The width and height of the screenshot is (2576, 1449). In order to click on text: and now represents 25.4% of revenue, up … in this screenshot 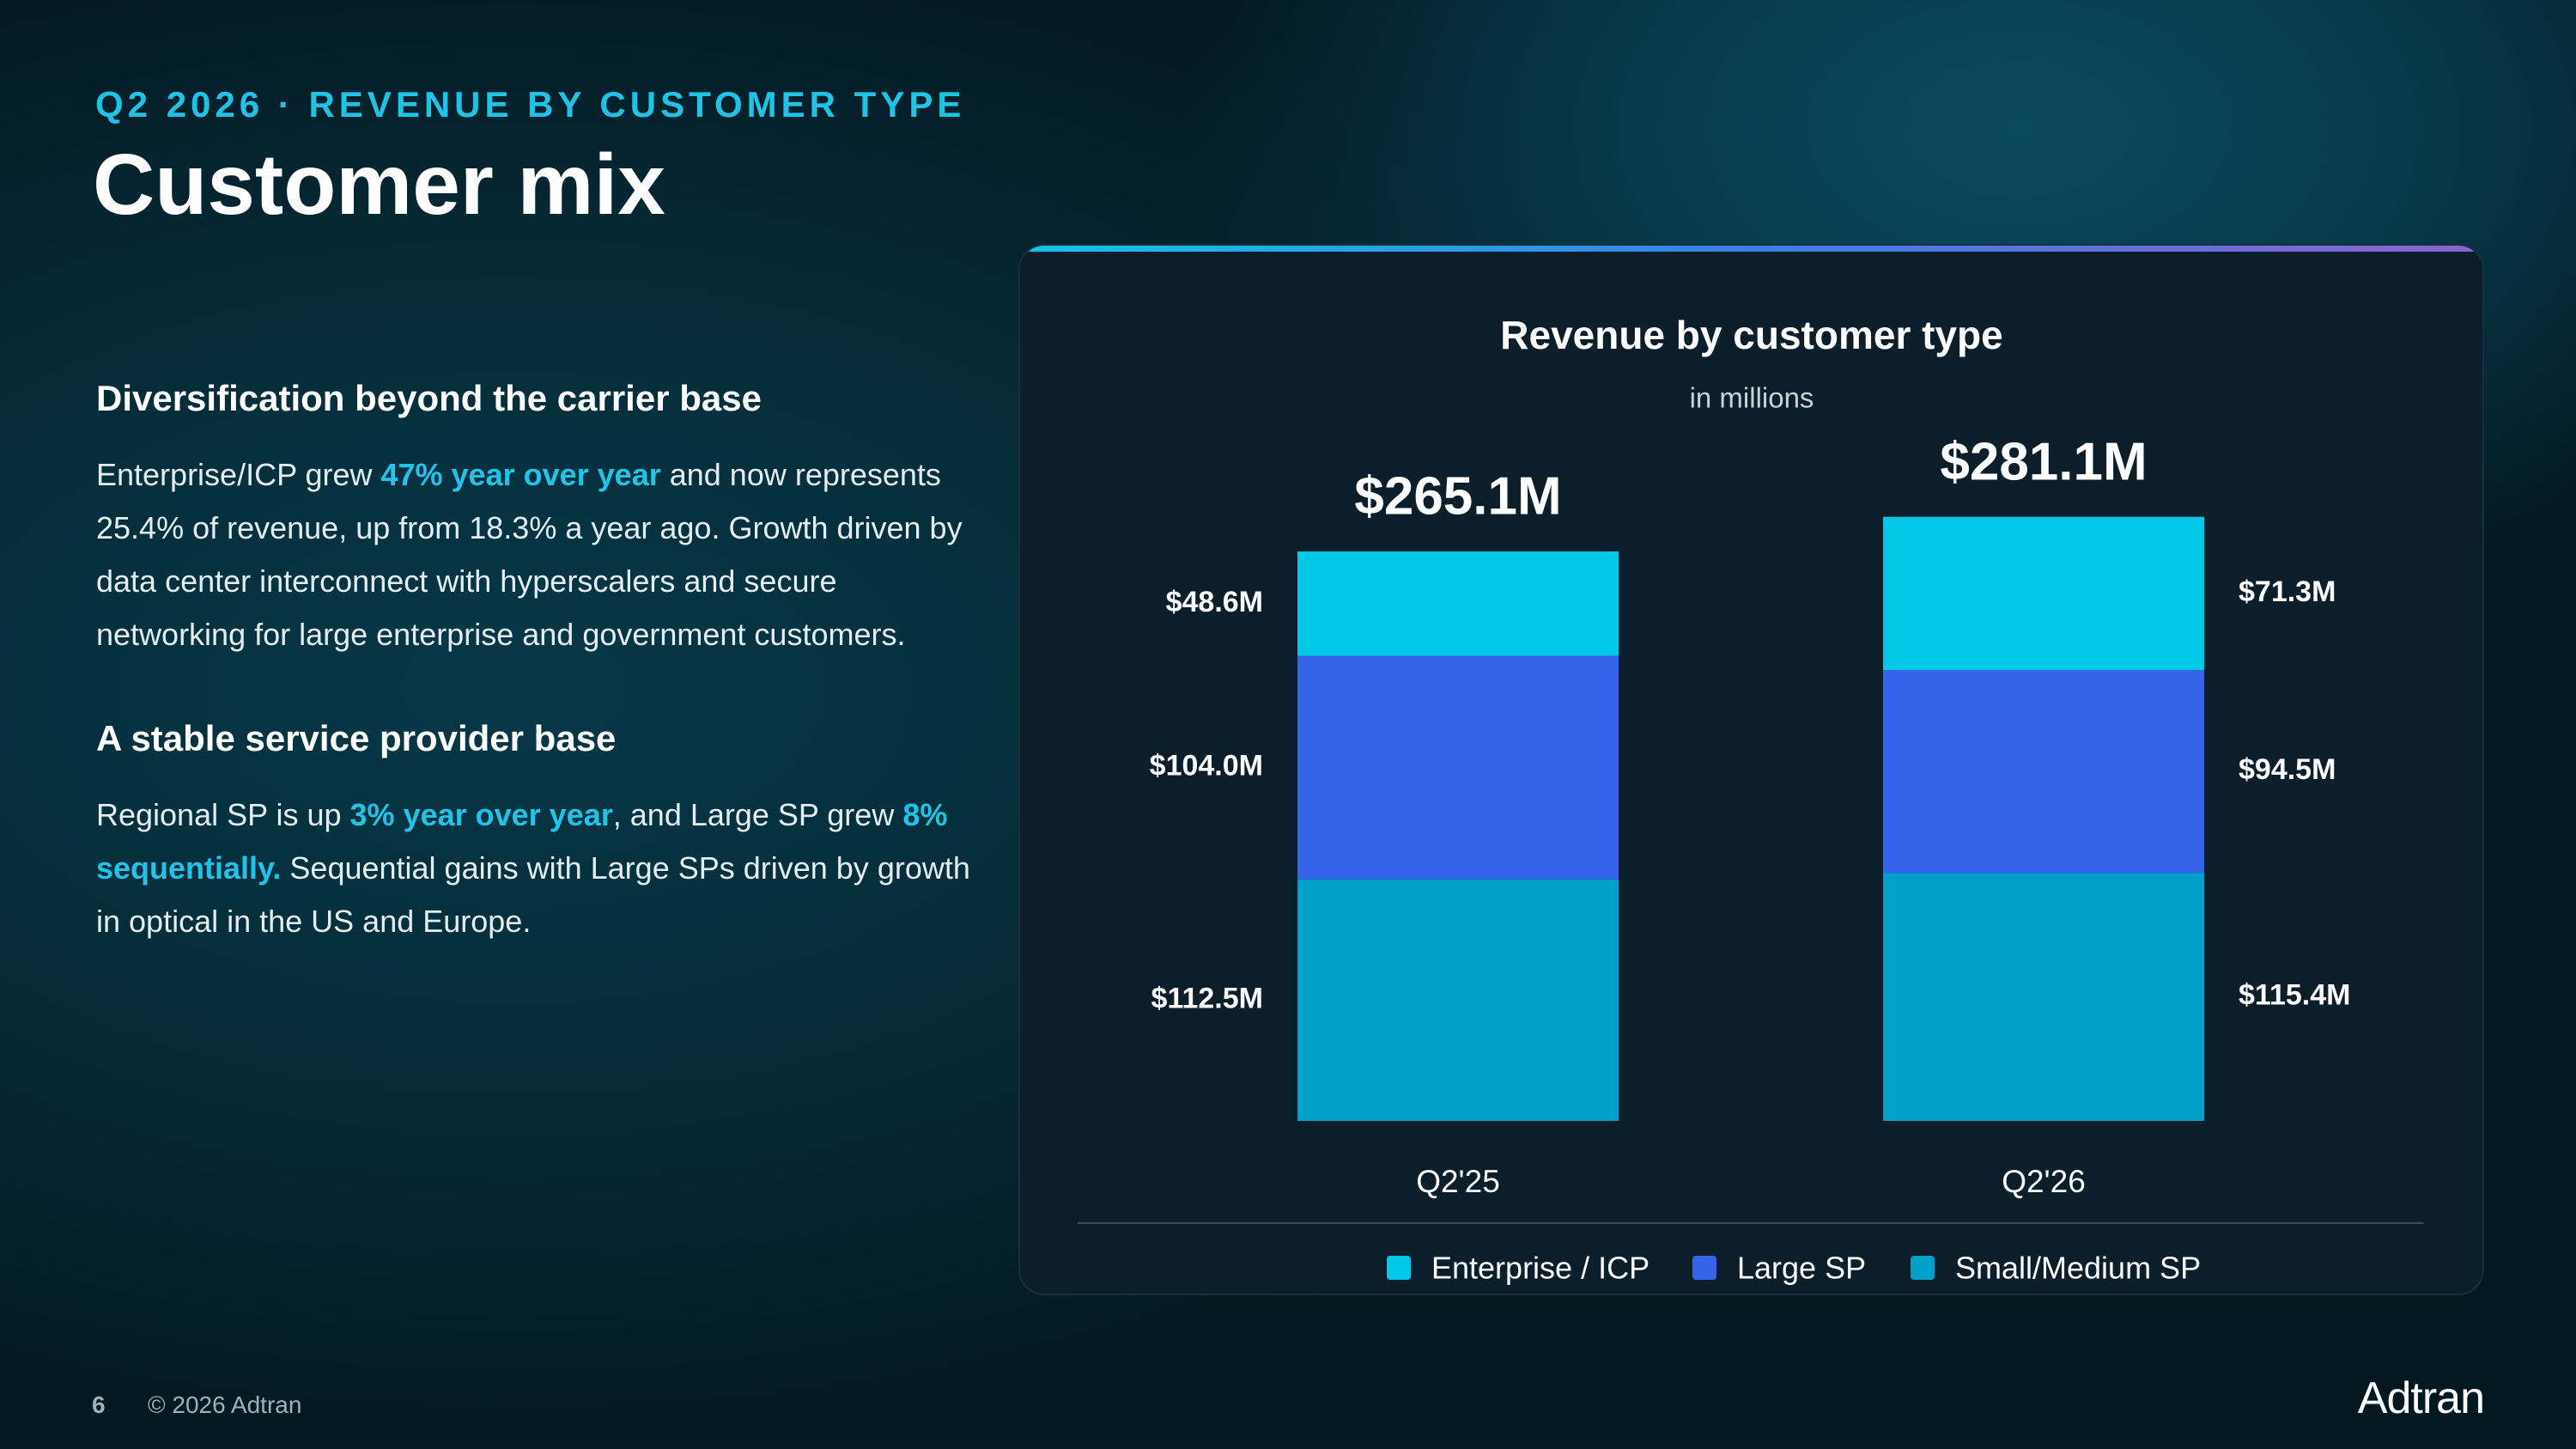, I will do `click(530, 554)`.